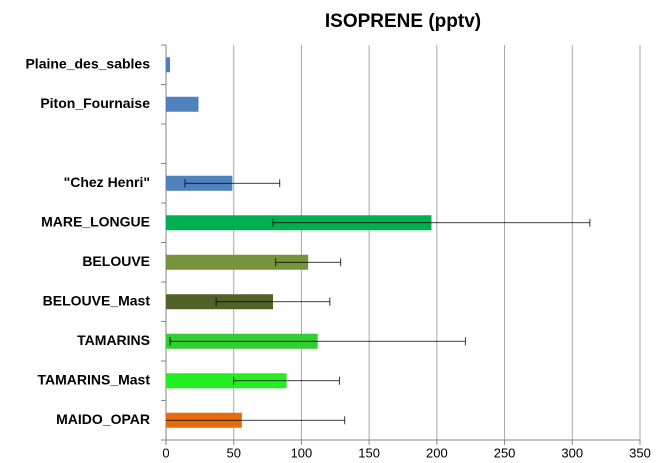 The height and width of the screenshot is (463, 656). Describe the element at coordinates (107, 182) in the screenshot. I see `y-tick-label: "Chez Henri"` at that location.